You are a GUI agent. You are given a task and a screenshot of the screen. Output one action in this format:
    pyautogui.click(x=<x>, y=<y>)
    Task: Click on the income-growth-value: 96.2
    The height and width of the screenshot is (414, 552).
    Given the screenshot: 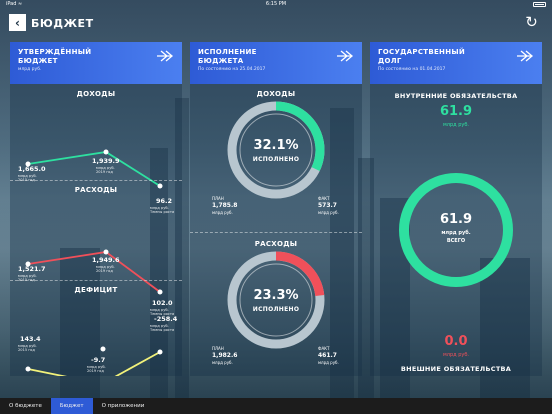 What is the action you would take?
    pyautogui.click(x=164, y=201)
    